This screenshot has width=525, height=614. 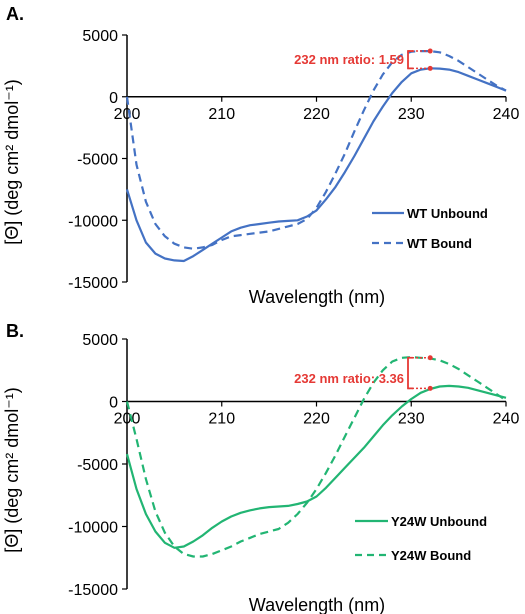 What do you see at coordinates (421, 538) in the screenshot?
I see `legend: Y24W Unbound Y24W Bound` at bounding box center [421, 538].